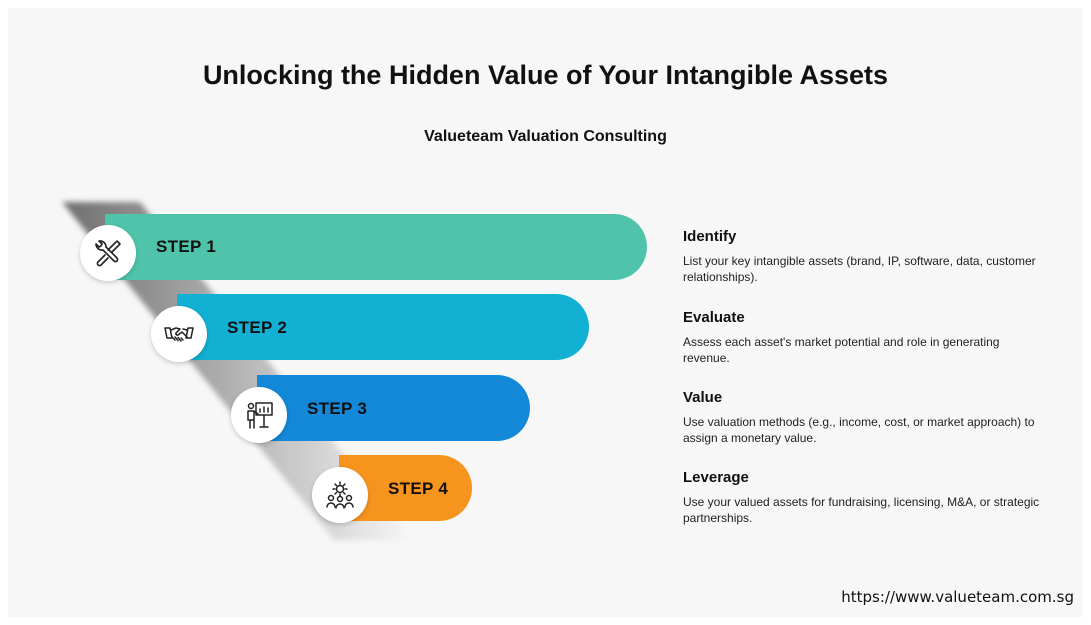 This screenshot has height=625, width=1091. I want to click on step-3-label: STEP 3, so click(337, 408).